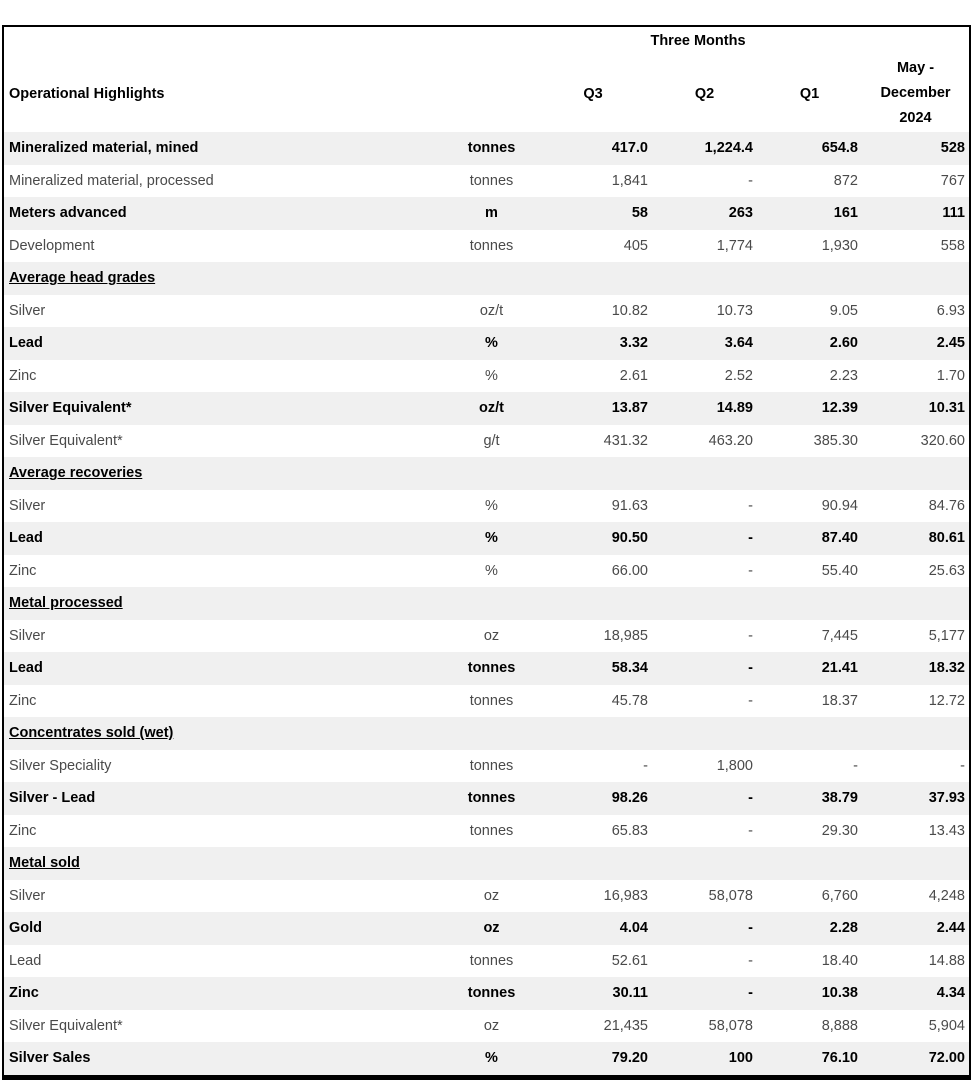  Describe the element at coordinates (486, 571) in the screenshot. I see `table-row: Zinc% 66.00 - 55.40 25.63` at that location.